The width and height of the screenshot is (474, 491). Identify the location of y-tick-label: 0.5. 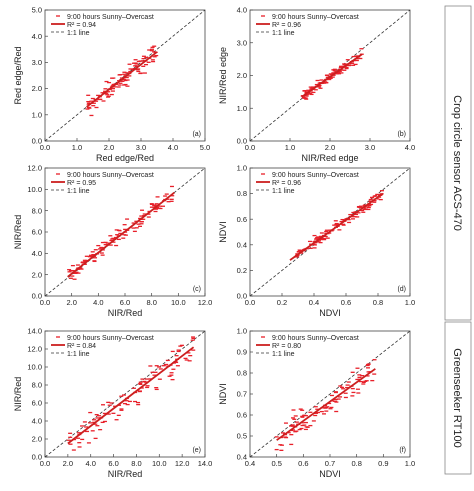
(242, 436).